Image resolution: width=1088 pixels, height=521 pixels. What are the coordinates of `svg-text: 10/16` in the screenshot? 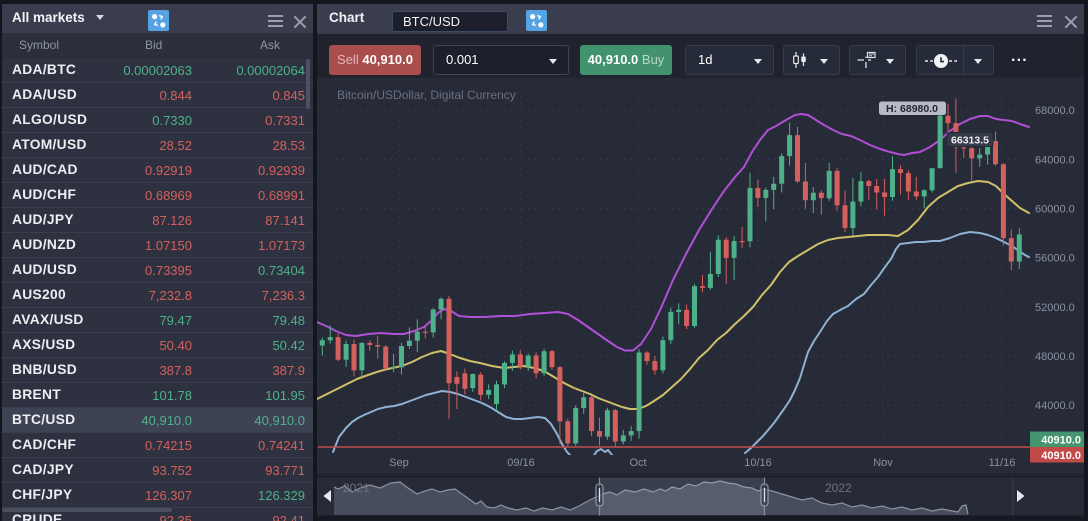 It's located at (758, 463).